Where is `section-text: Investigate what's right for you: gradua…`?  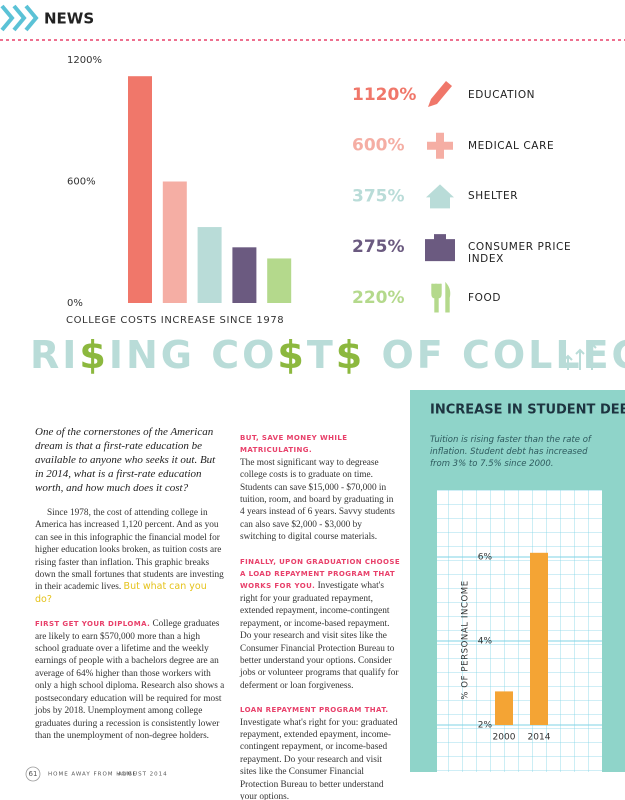 section-text: Investigate what's right for you: gradua… is located at coordinates (319, 758).